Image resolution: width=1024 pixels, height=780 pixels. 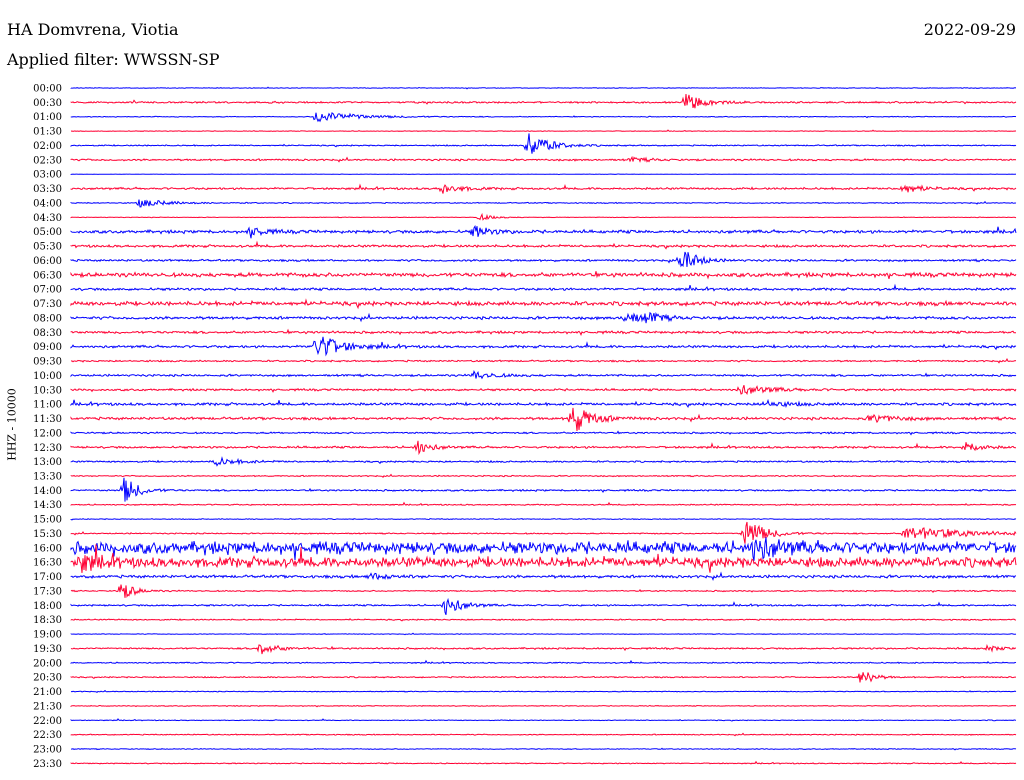 I want to click on time-label: 12:00, so click(x=47, y=433).